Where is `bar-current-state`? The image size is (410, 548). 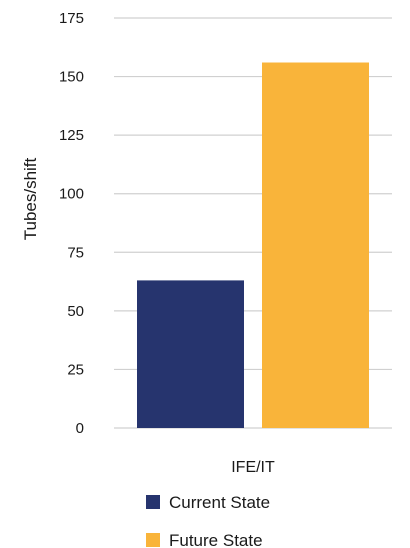 bar-current-state is located at coordinates (190, 354).